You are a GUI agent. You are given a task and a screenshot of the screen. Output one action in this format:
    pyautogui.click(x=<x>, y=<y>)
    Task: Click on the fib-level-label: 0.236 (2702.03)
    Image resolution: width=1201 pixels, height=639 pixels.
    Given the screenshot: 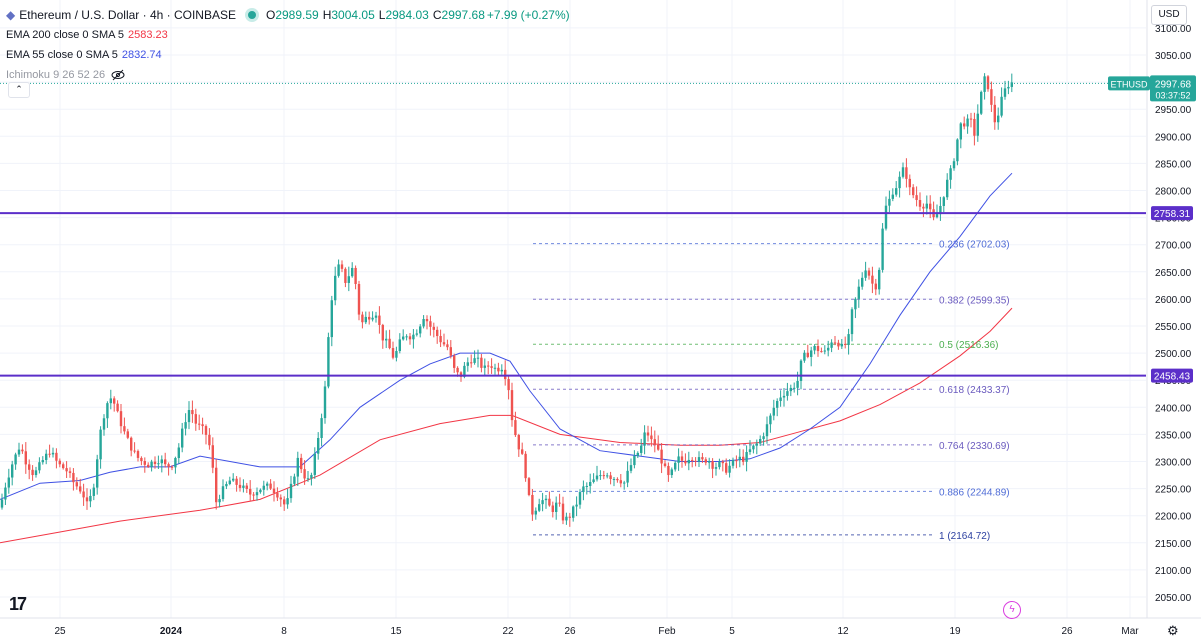 What is the action you would take?
    pyautogui.click(x=974, y=245)
    